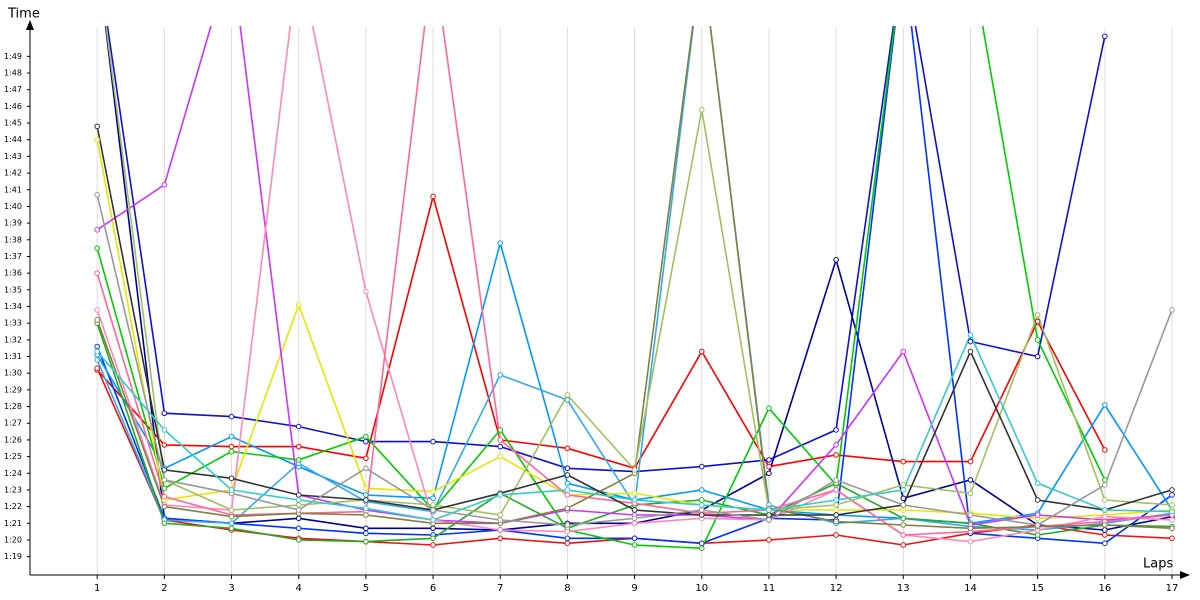 The image size is (1200, 600). What do you see at coordinates (567, 588) in the screenshot?
I see `x-tick-label: 8` at bounding box center [567, 588].